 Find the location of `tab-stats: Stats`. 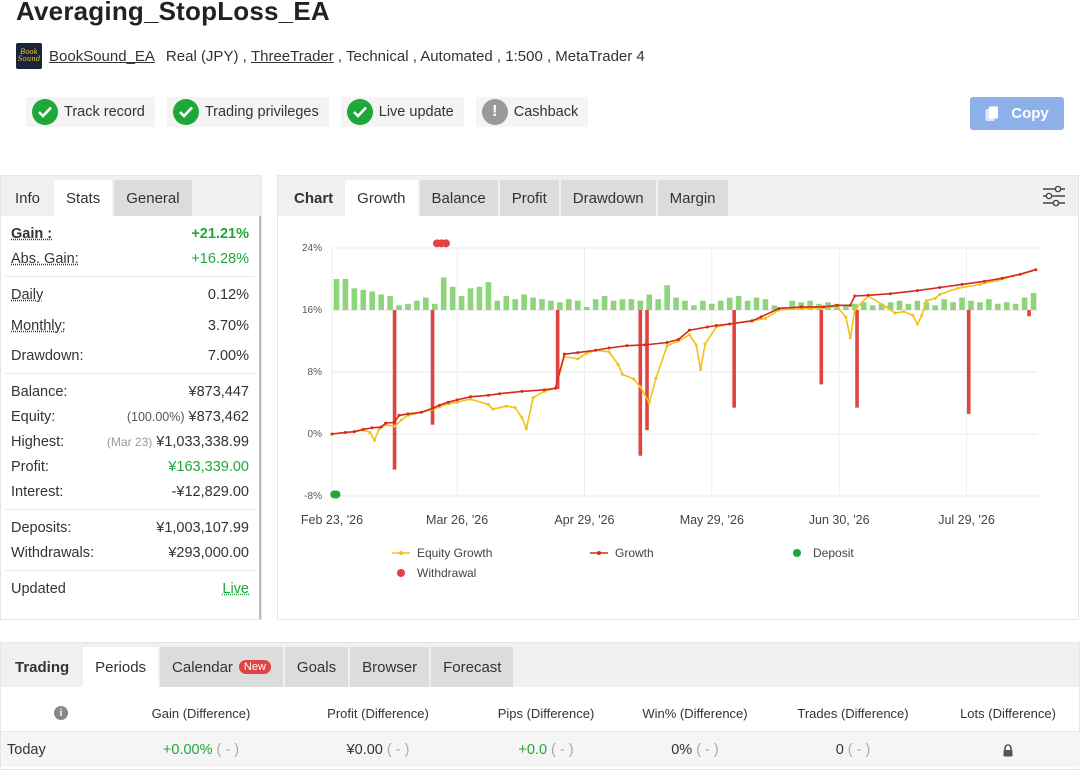

tab-stats: Stats is located at coordinates (83, 198).